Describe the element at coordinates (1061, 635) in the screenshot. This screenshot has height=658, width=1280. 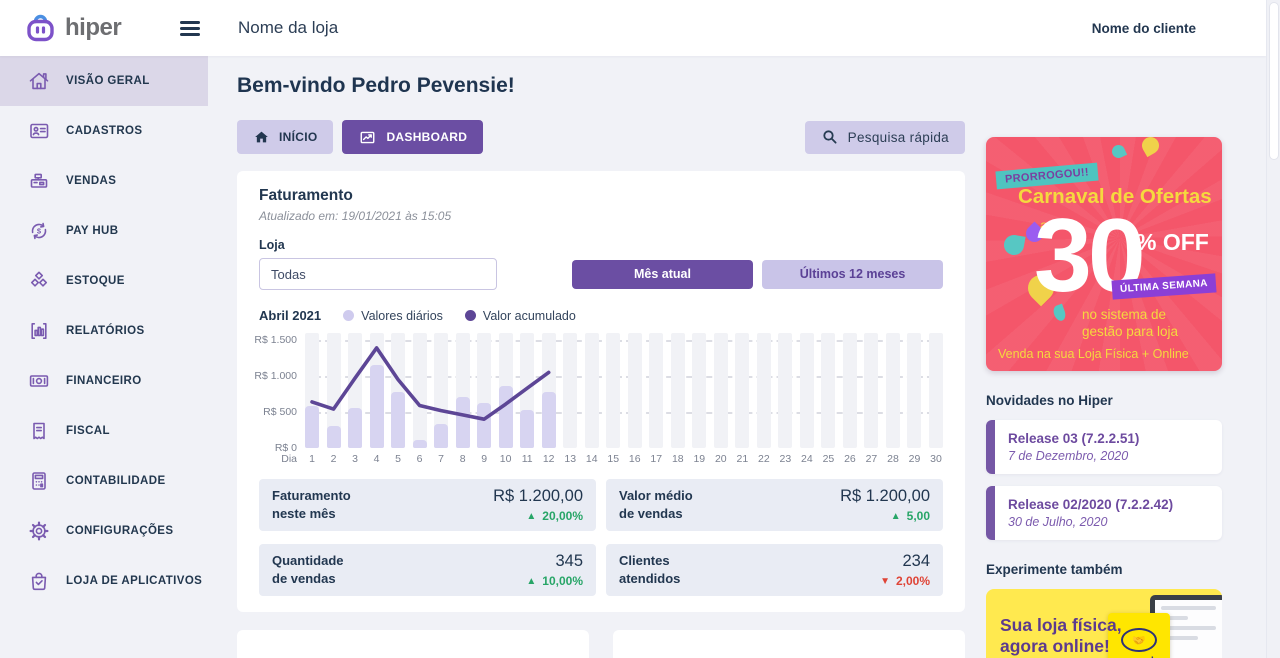
I see `ml-banner-headline: Sua loja física, agora online!` at that location.